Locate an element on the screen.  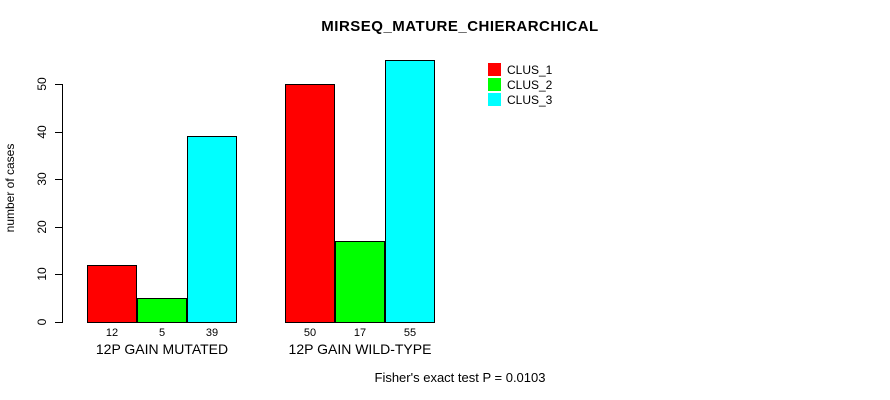
y-tick-label: 20 is located at coordinates (42, 227).